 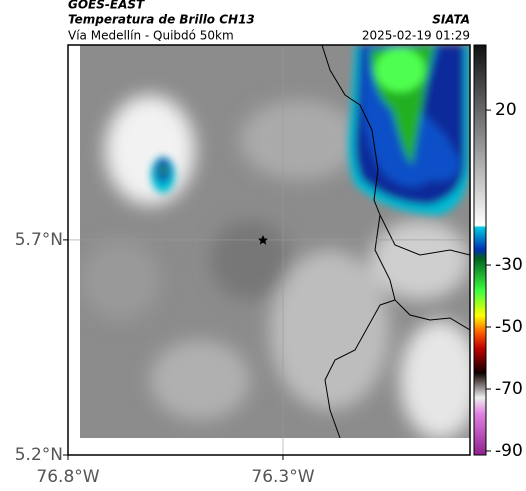 I want to click on colorbar-tick-label: 20, so click(x=506, y=110).